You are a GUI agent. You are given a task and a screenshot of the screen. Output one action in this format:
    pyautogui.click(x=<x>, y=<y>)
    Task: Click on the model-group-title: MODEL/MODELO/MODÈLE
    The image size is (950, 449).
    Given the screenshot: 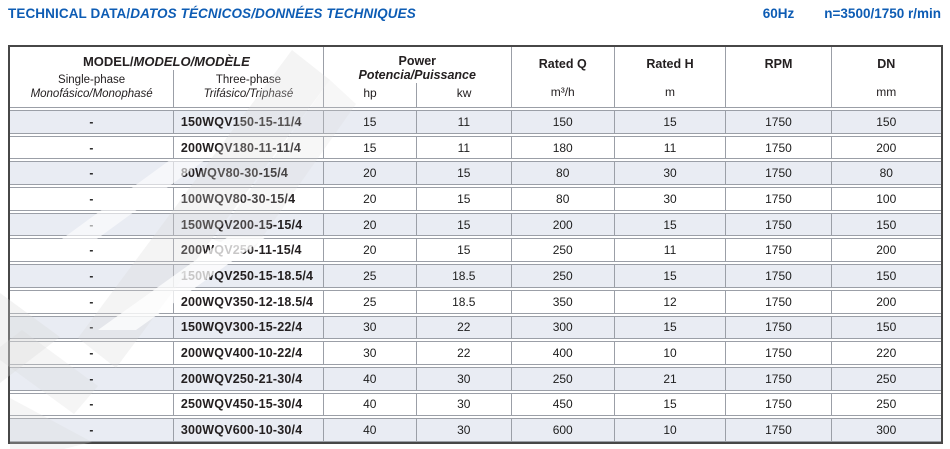 What is the action you would take?
    pyautogui.click(x=166, y=58)
    